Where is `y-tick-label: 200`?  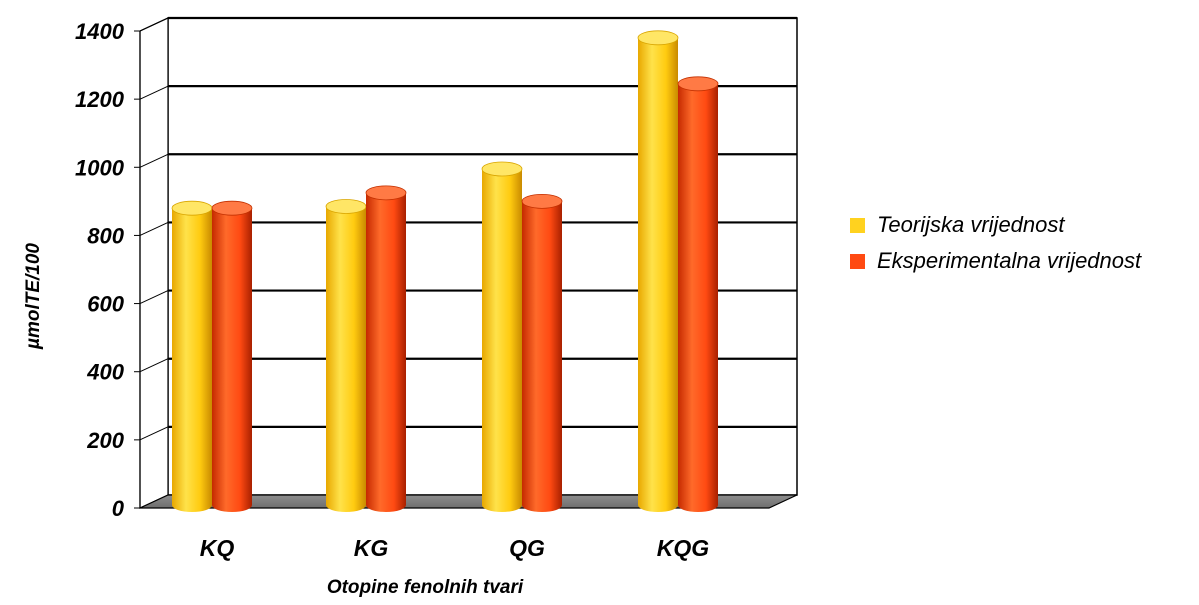 y-tick-label: 200 is located at coordinates (105, 440).